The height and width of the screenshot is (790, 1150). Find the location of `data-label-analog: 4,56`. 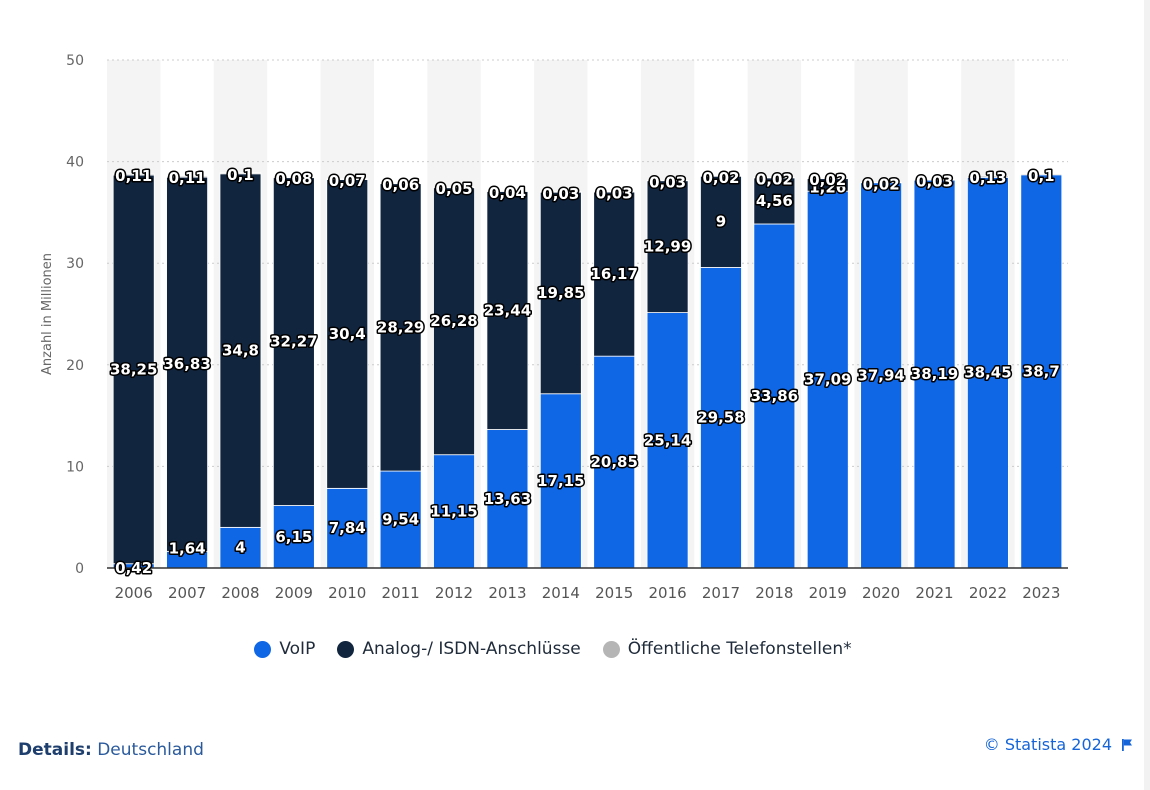

data-label-analog: 4,56 is located at coordinates (774, 201).